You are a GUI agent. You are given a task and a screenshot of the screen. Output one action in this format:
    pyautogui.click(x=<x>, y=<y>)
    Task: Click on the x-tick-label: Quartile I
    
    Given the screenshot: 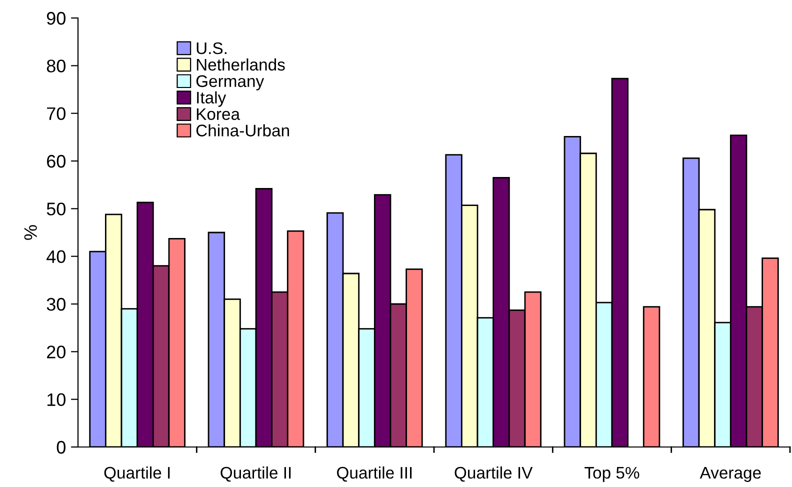 What is the action you would take?
    pyautogui.click(x=137, y=474)
    